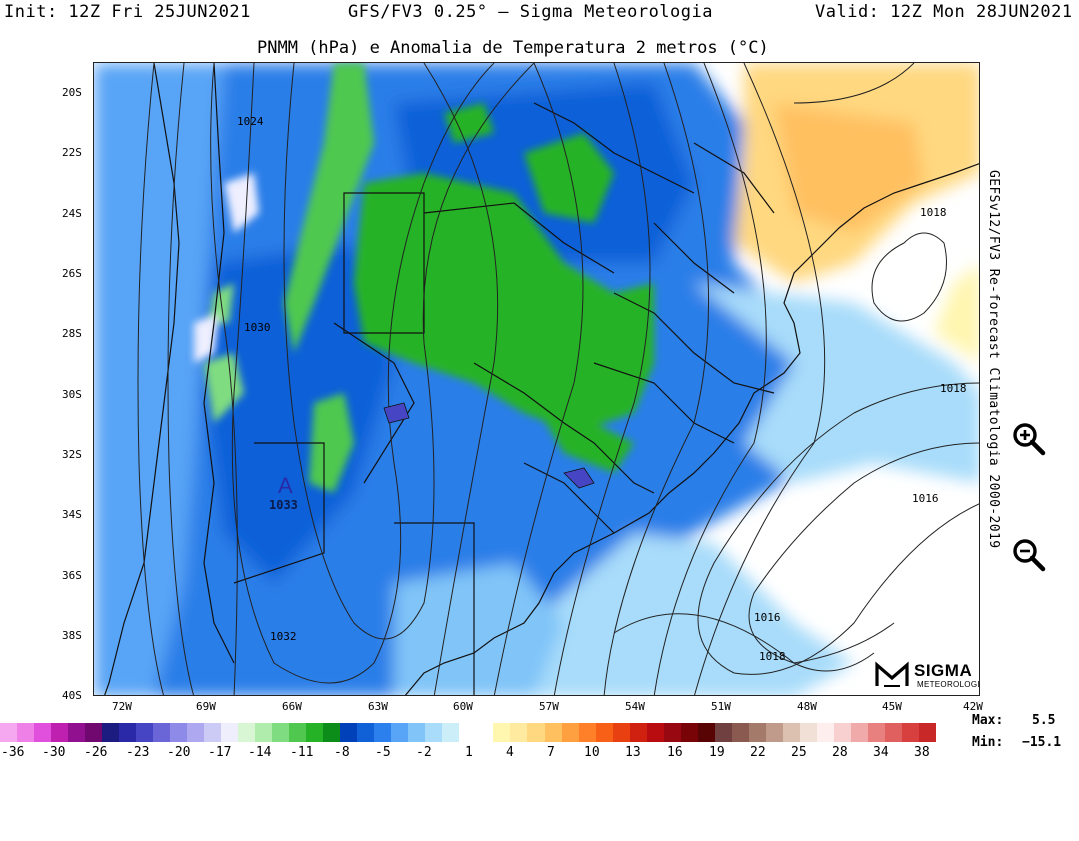 The width and height of the screenshot is (1079, 841). I want to click on zoom-out-icon, so click(1029, 555).